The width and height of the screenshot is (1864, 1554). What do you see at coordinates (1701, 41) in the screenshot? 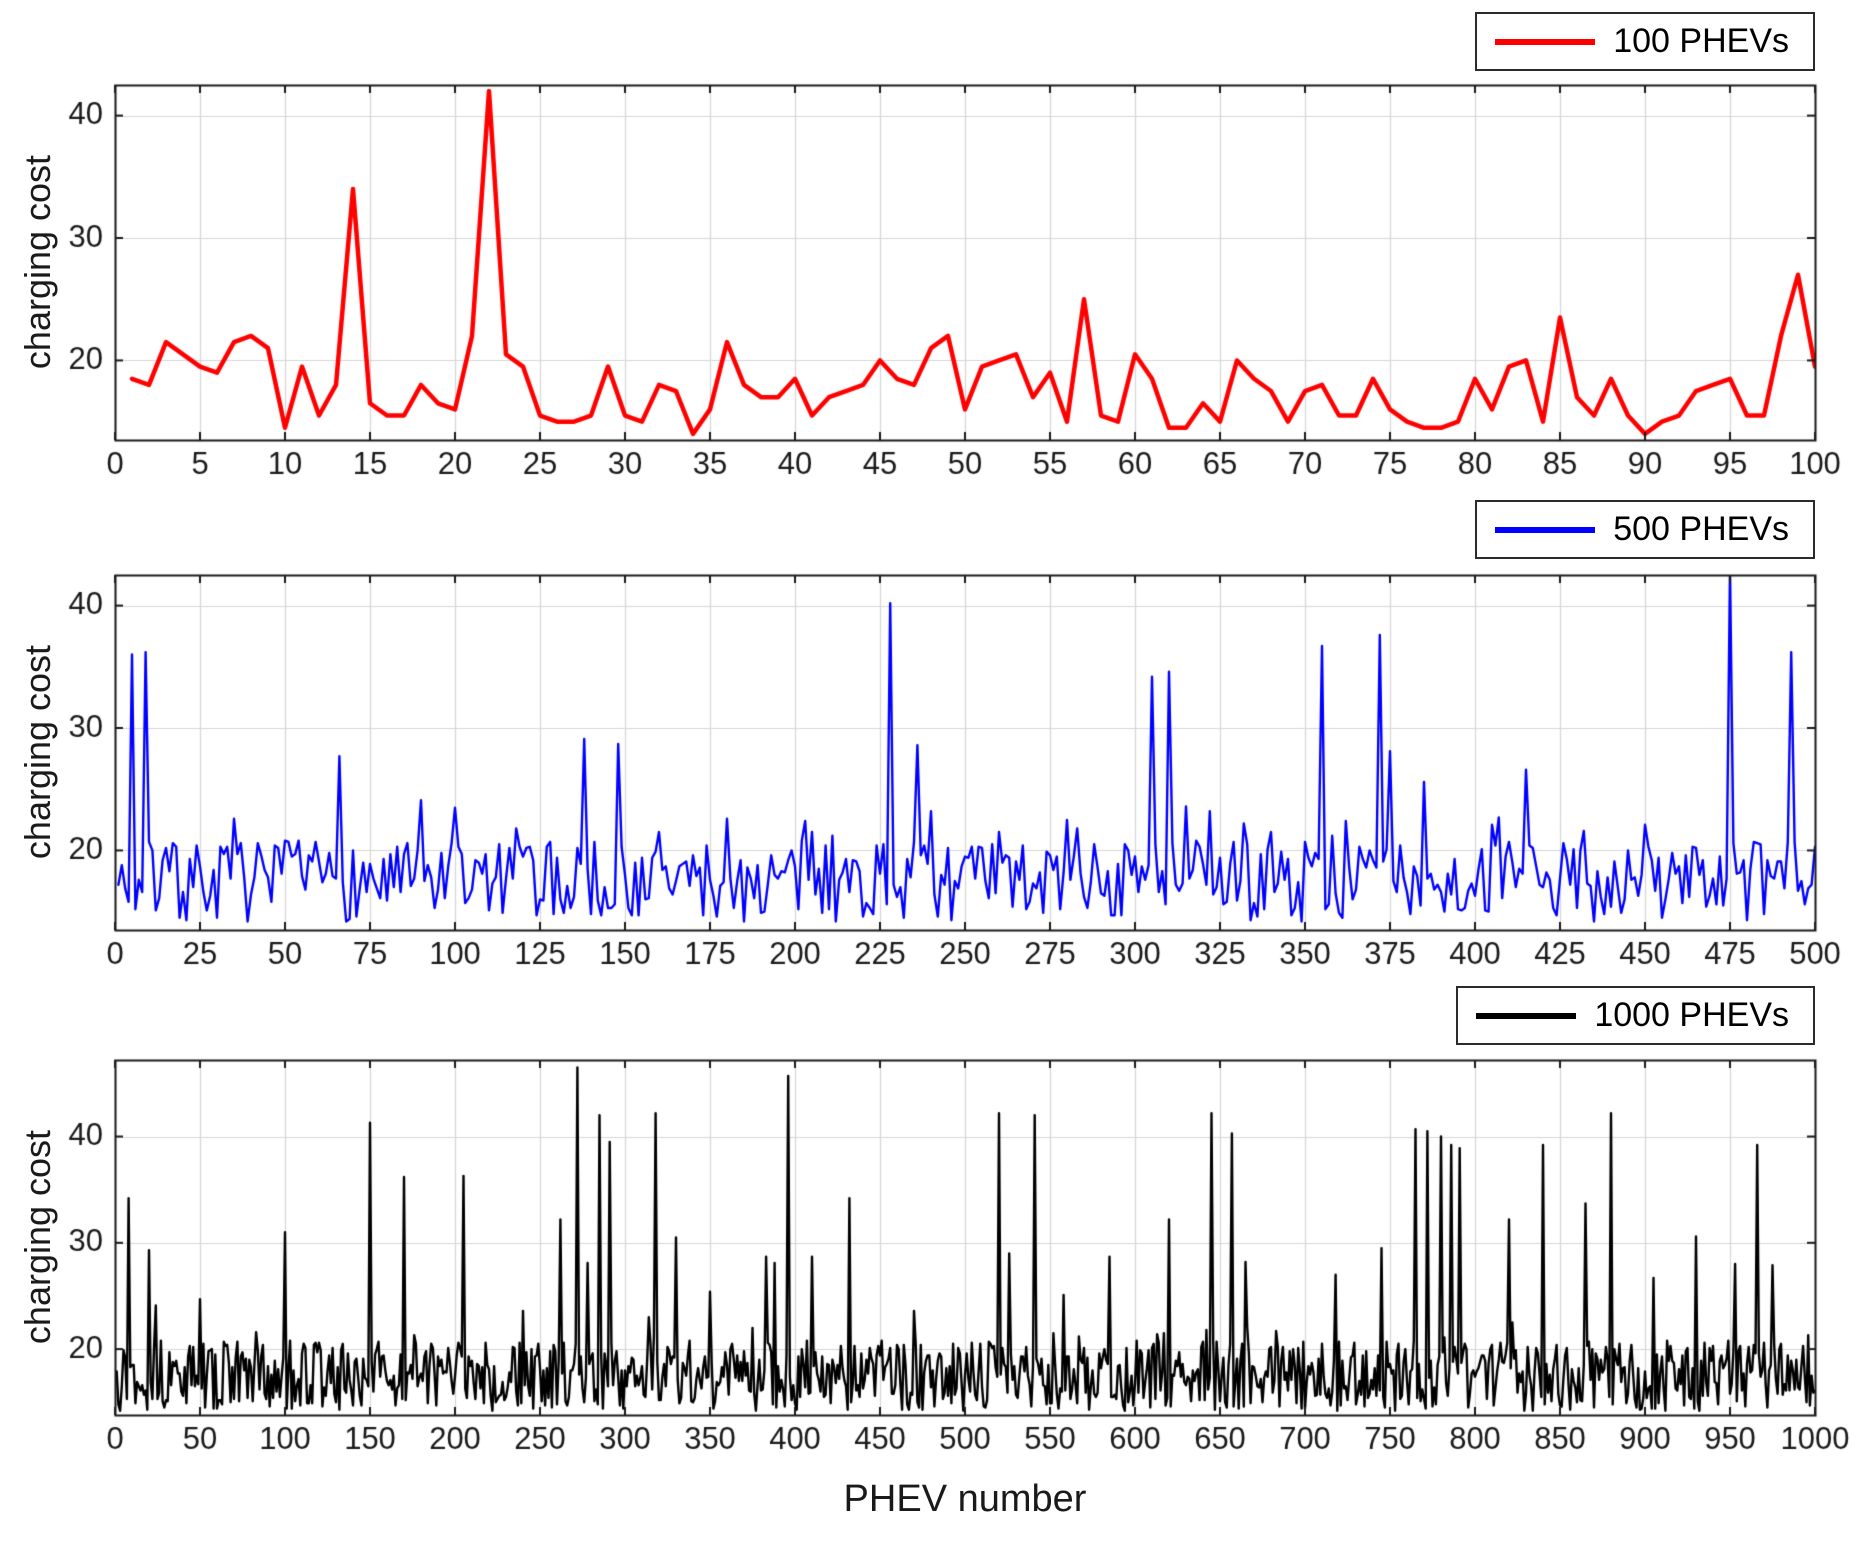
I see `legend-label-100-phevs: 100 PHEVs` at bounding box center [1701, 41].